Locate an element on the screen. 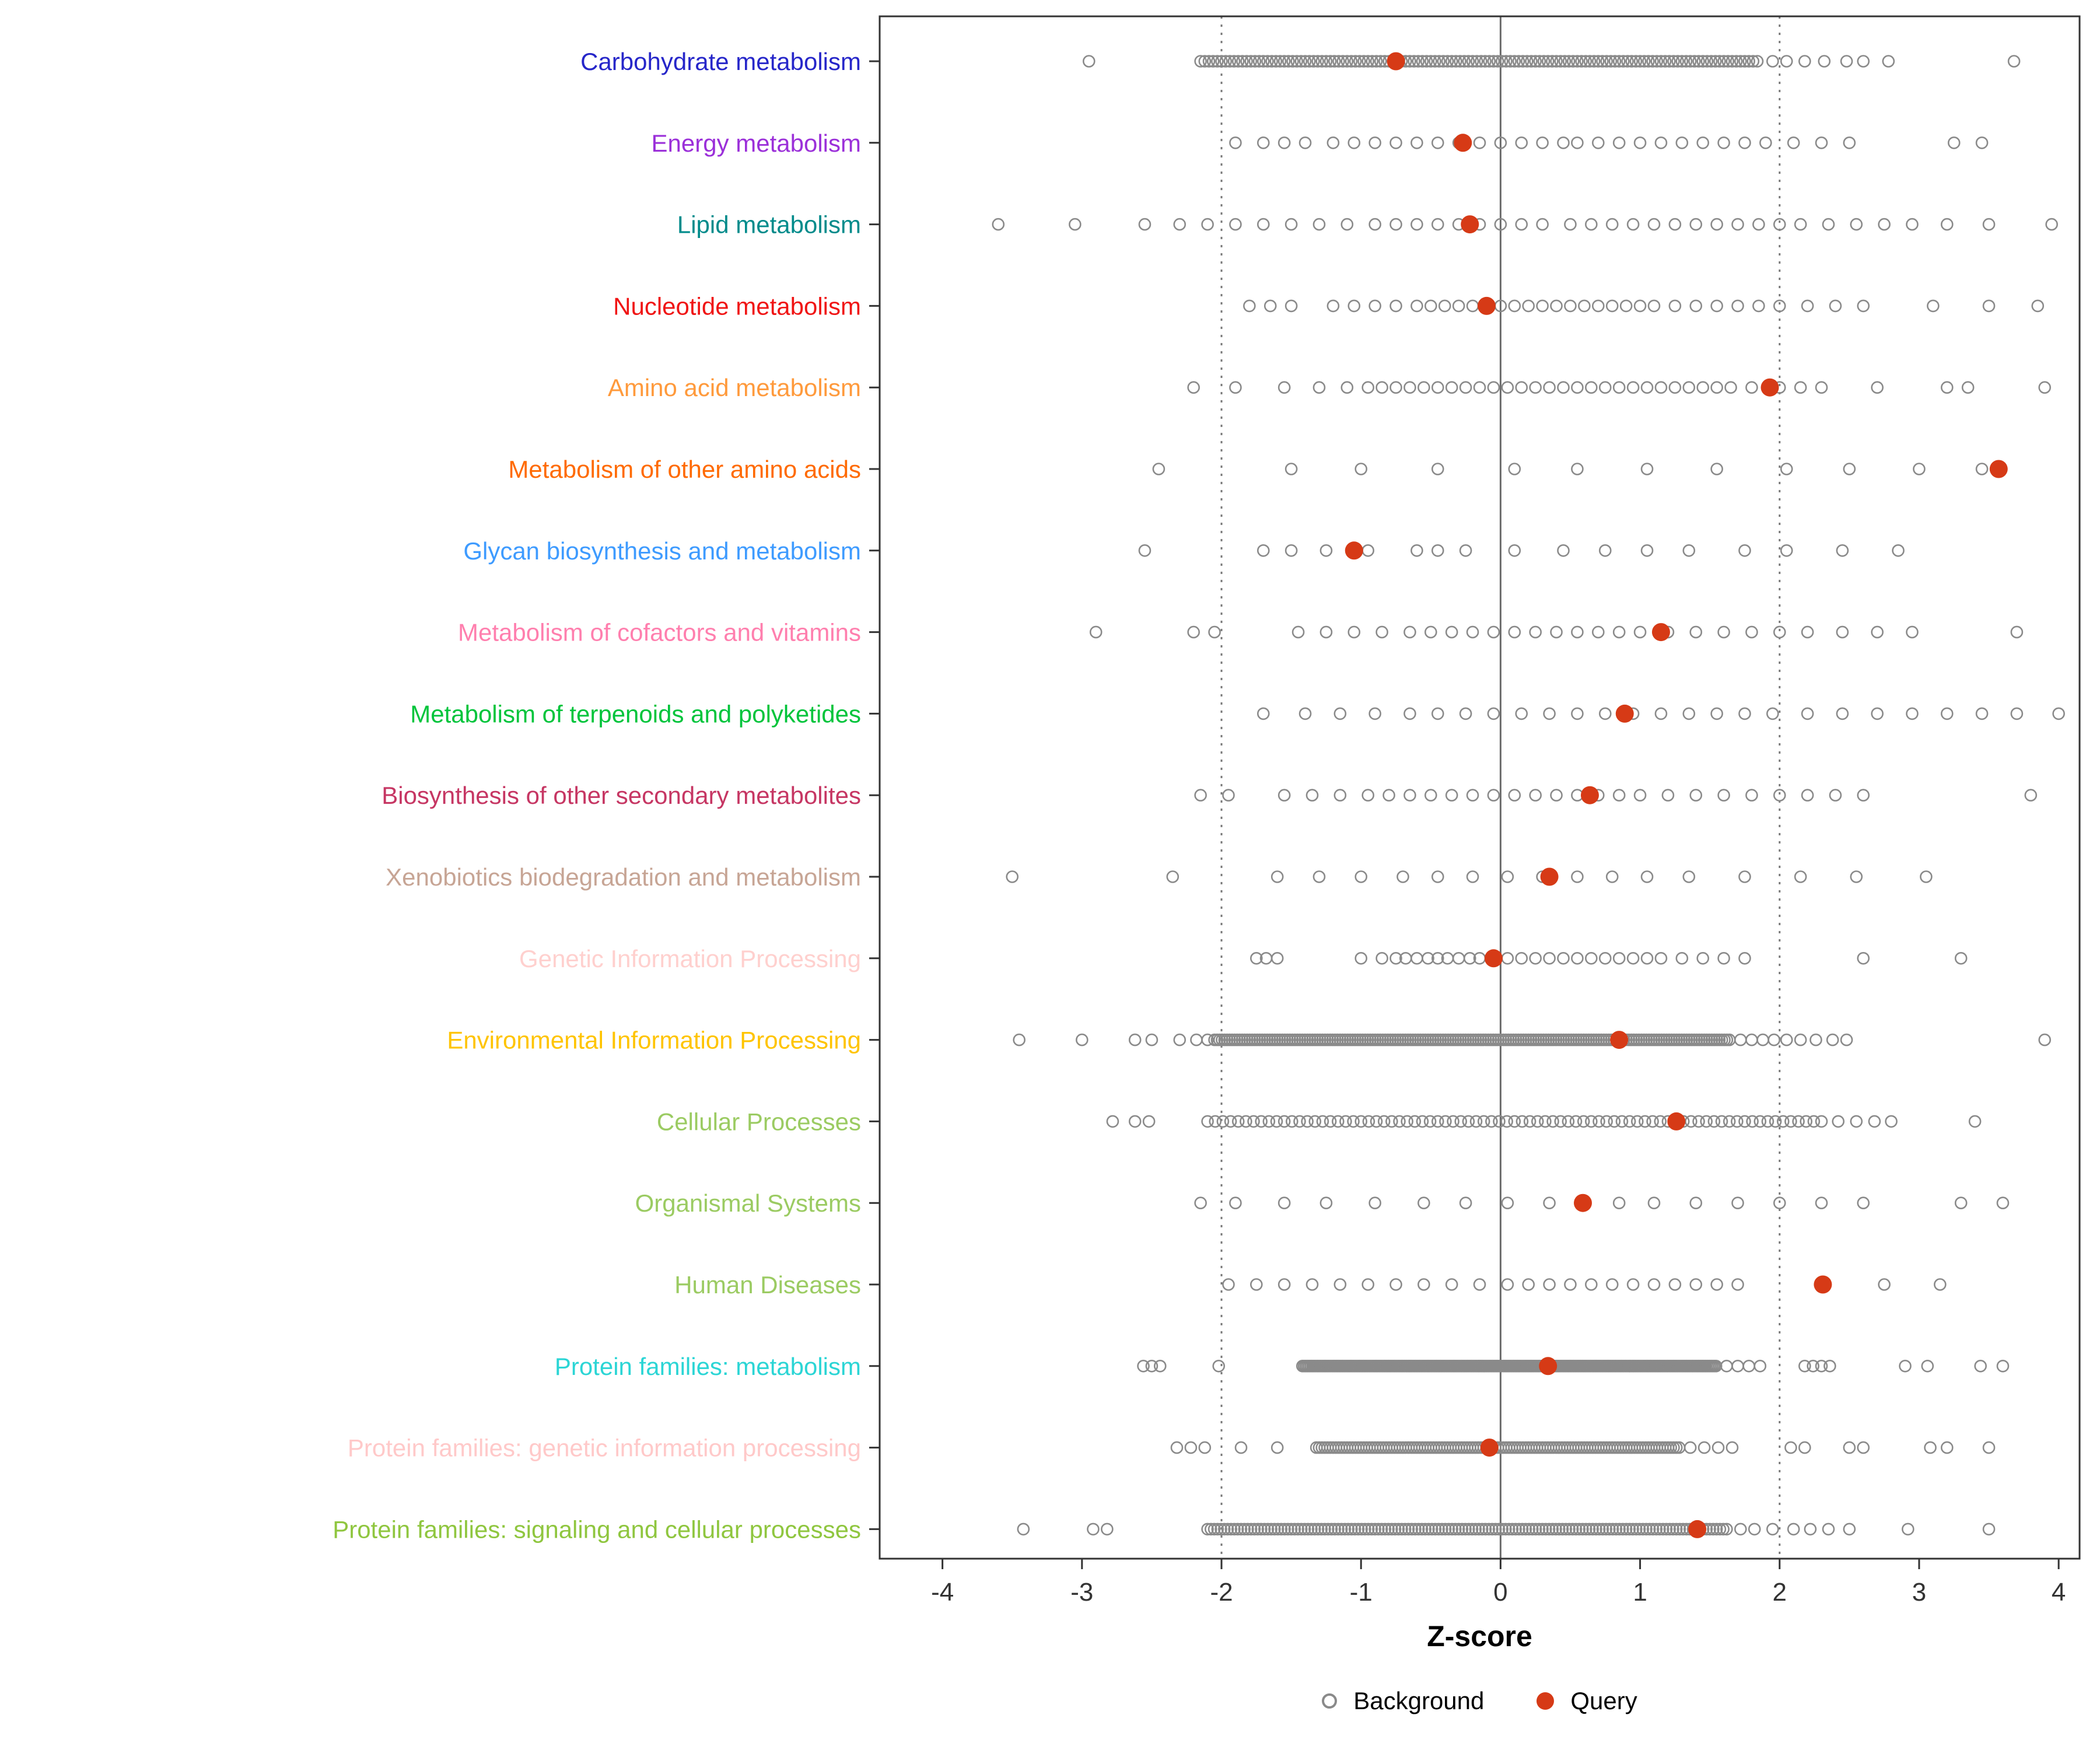 This screenshot has height=1750, width=2100. category-label: Metabolism of terpenoids and polyketides is located at coordinates (635, 713).